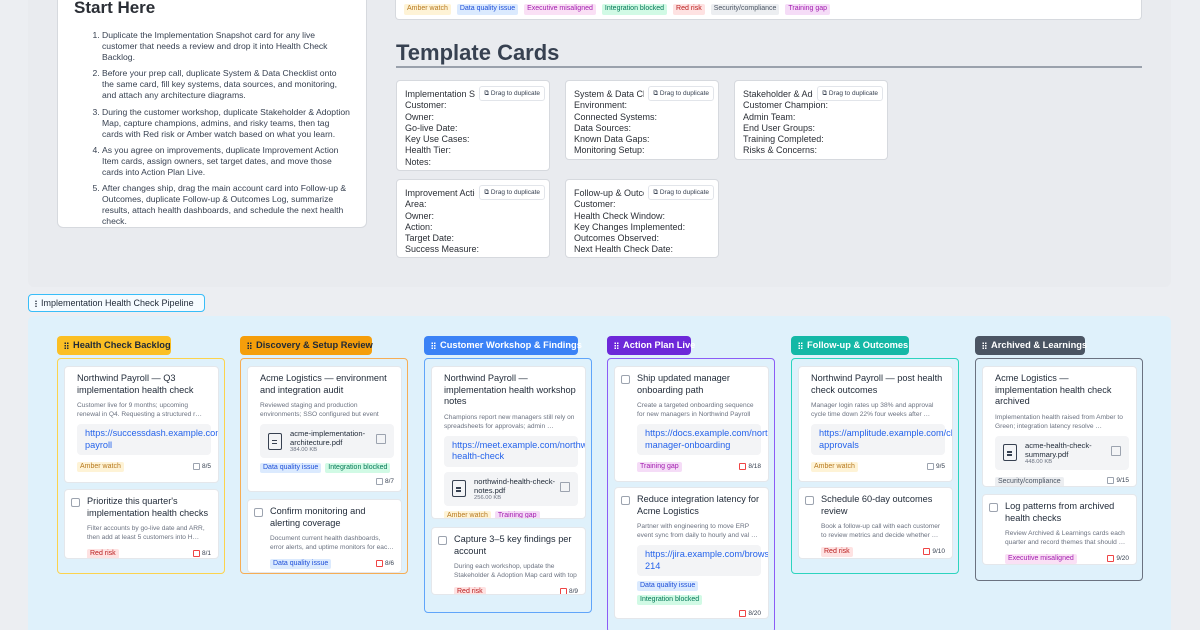  I want to click on tag-security-compliance: Security/compliance, so click(745, 9).